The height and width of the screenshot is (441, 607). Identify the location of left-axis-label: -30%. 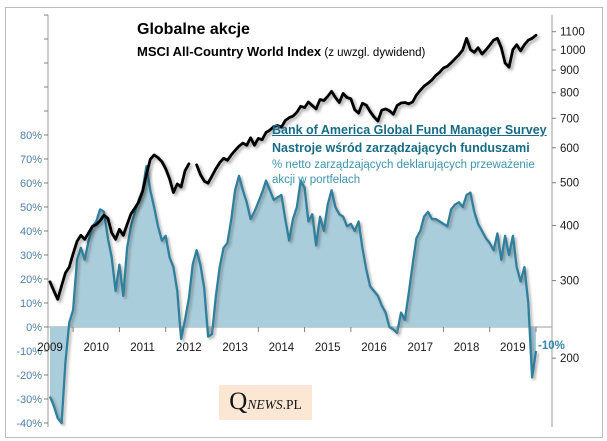
(29, 400).